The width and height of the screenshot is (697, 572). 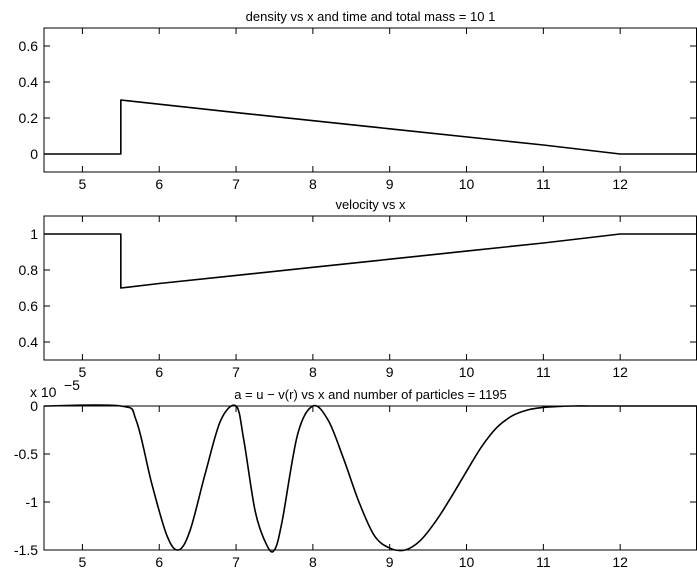 I want to click on y-tick-label: 0.8, so click(x=29, y=270).